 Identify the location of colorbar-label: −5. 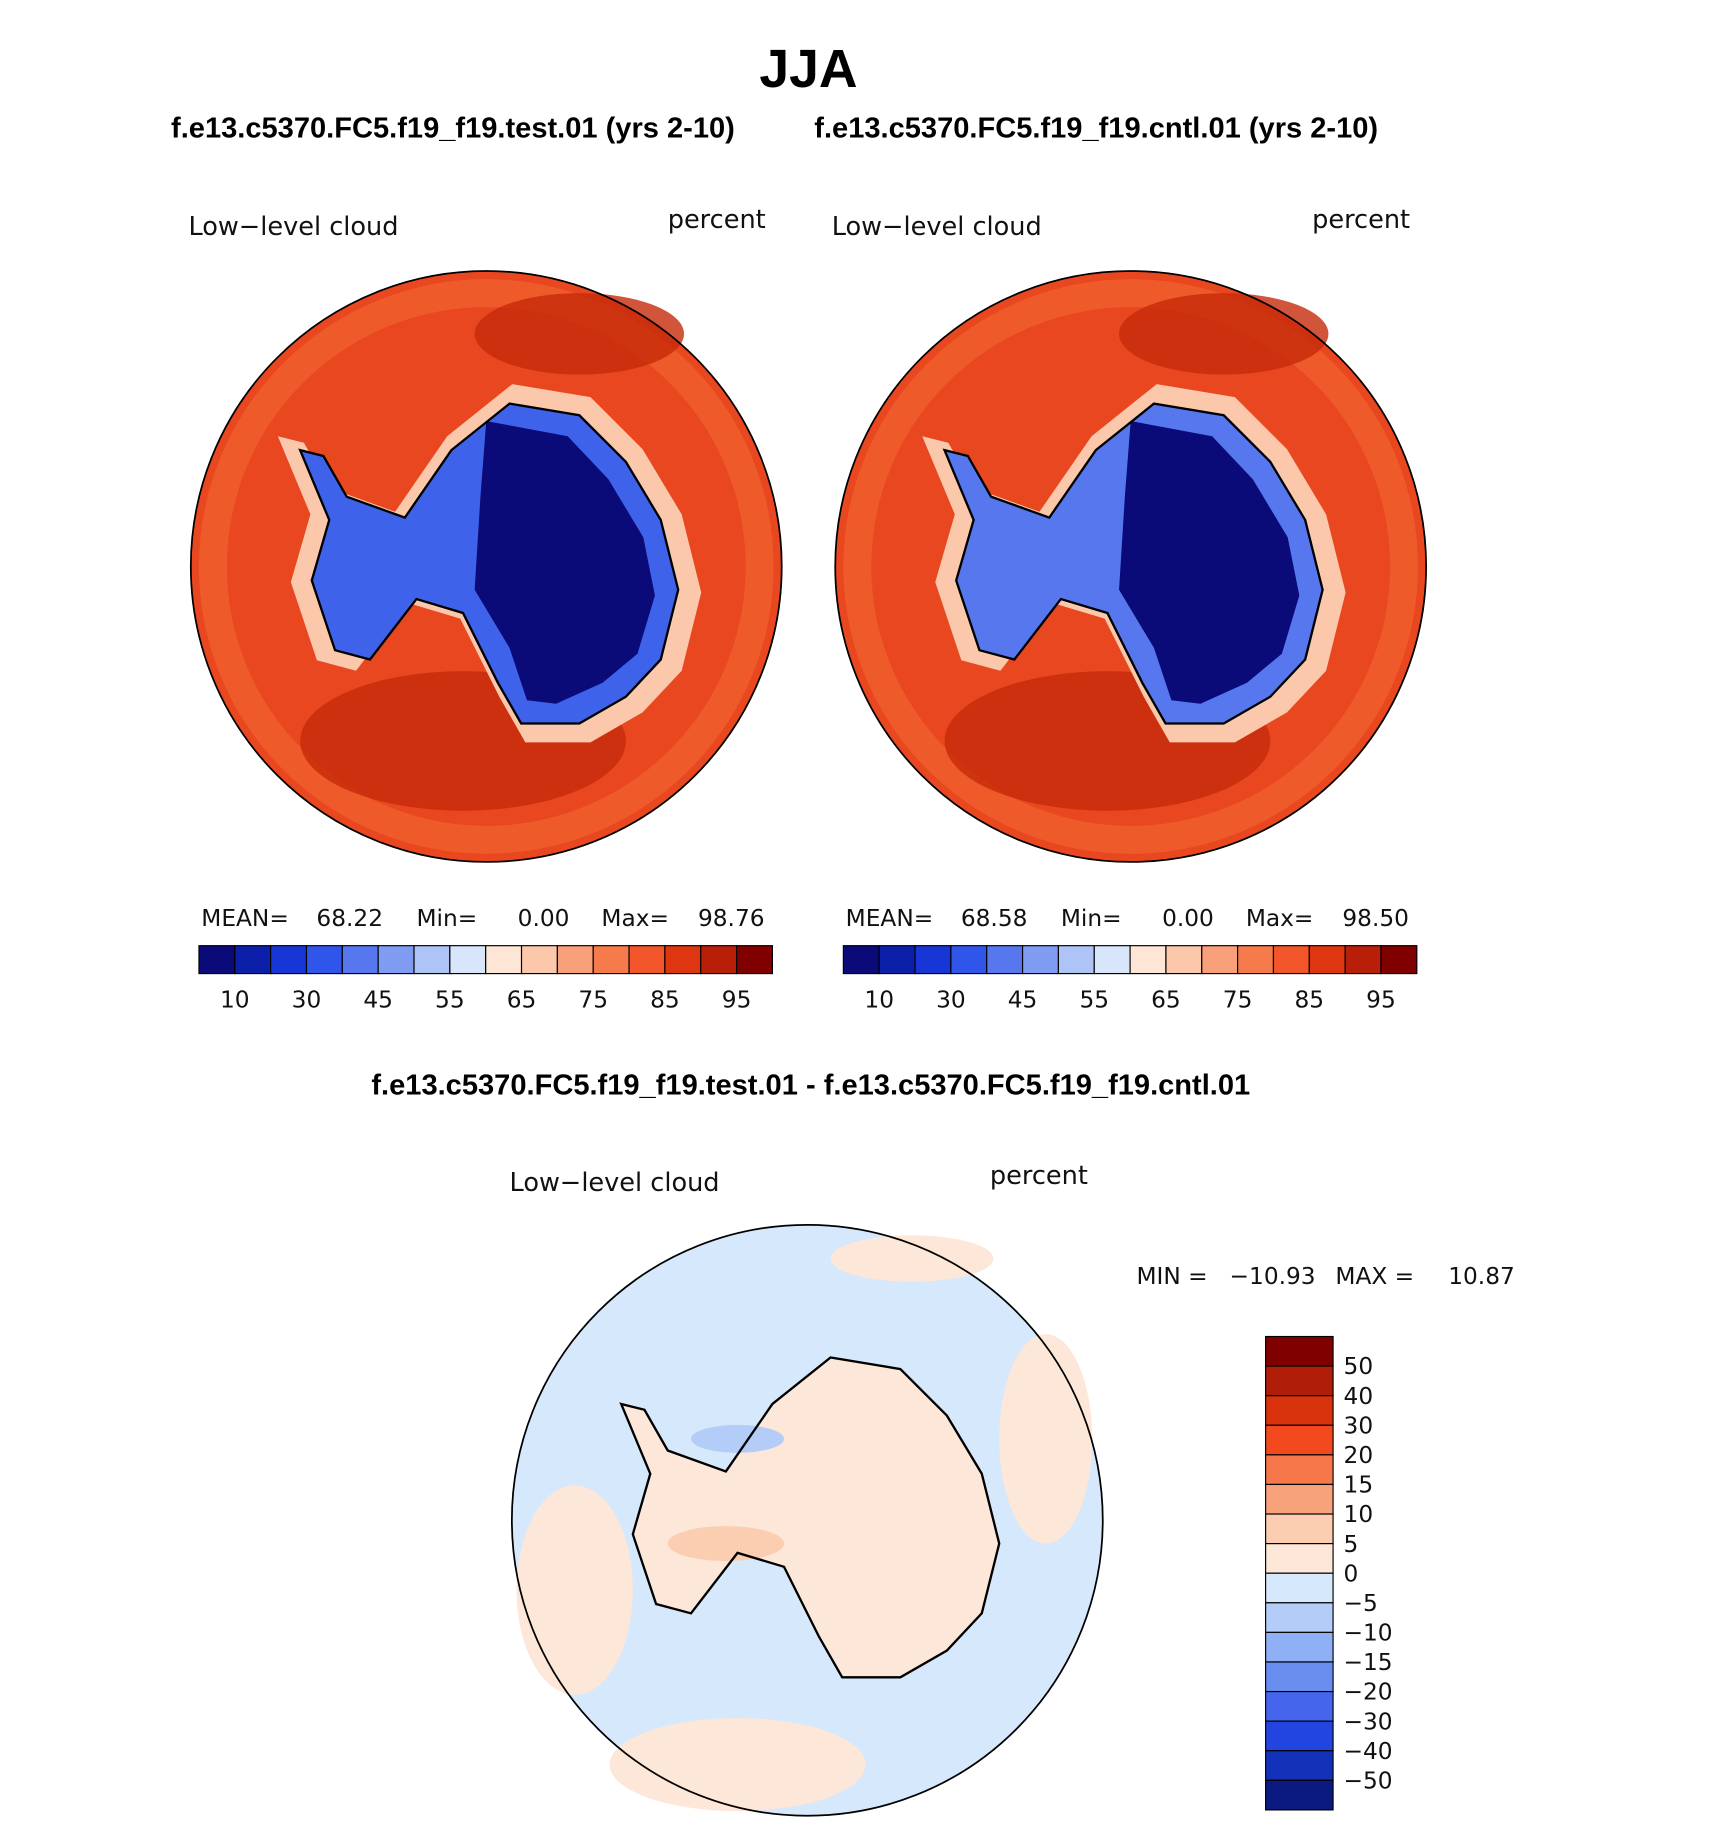
(1361, 1603).